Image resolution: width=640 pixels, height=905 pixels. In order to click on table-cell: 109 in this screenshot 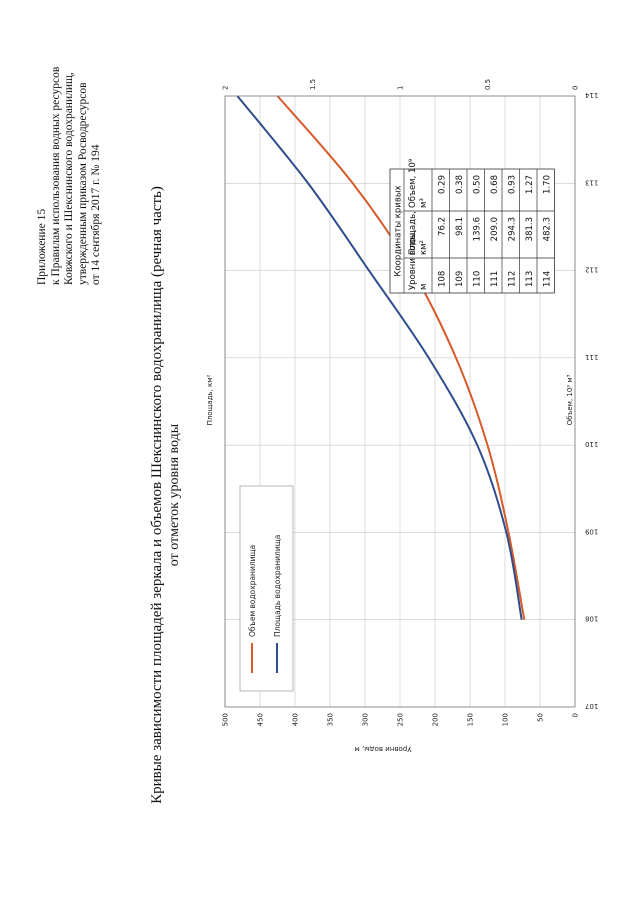, I will do `click(460, 279)`.